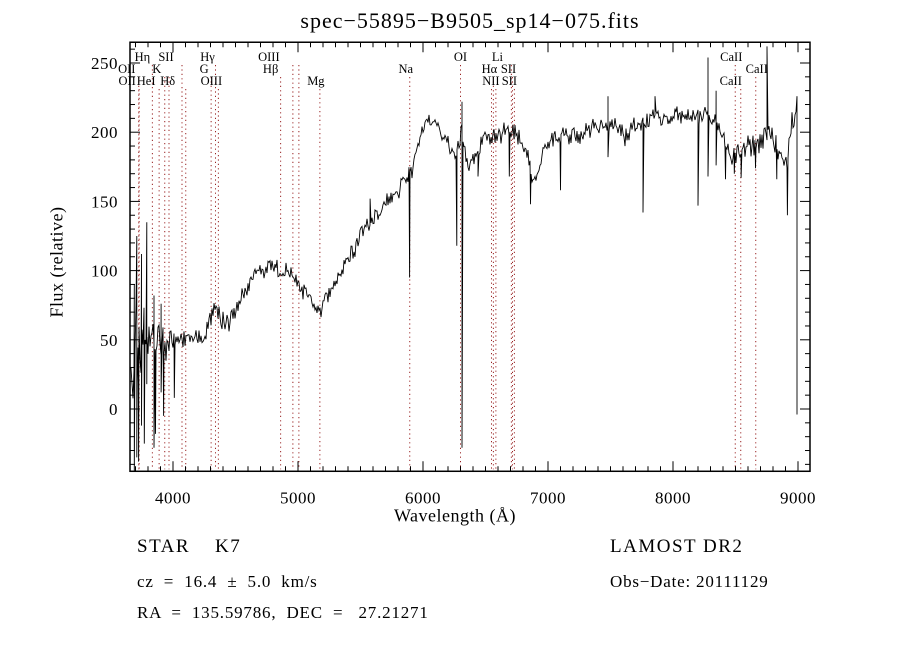 The width and height of the screenshot is (900, 650). Describe the element at coordinates (316, 81) in the screenshot. I see `spectral-line-label: Mg` at that location.